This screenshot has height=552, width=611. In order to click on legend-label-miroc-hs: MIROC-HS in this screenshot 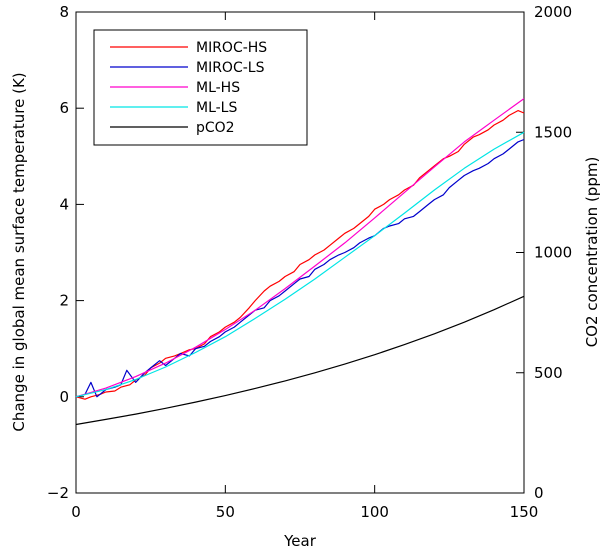, I will do `click(231, 48)`.